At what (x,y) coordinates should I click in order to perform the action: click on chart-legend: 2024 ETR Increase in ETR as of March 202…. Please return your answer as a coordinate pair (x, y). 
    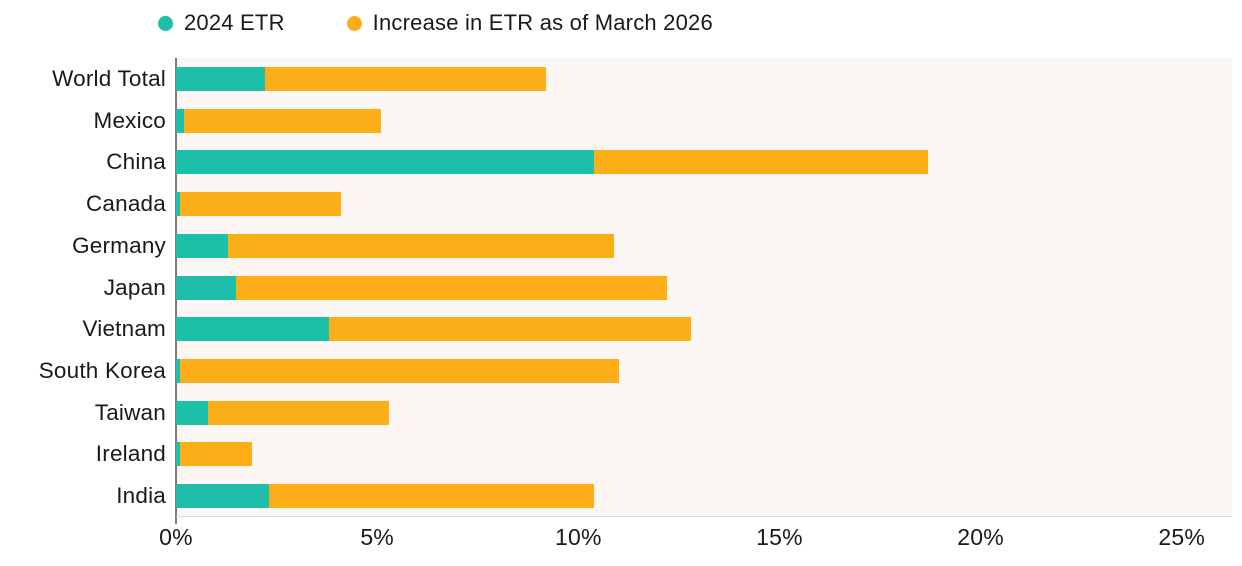
    Looking at the image, I should click on (435, 23).